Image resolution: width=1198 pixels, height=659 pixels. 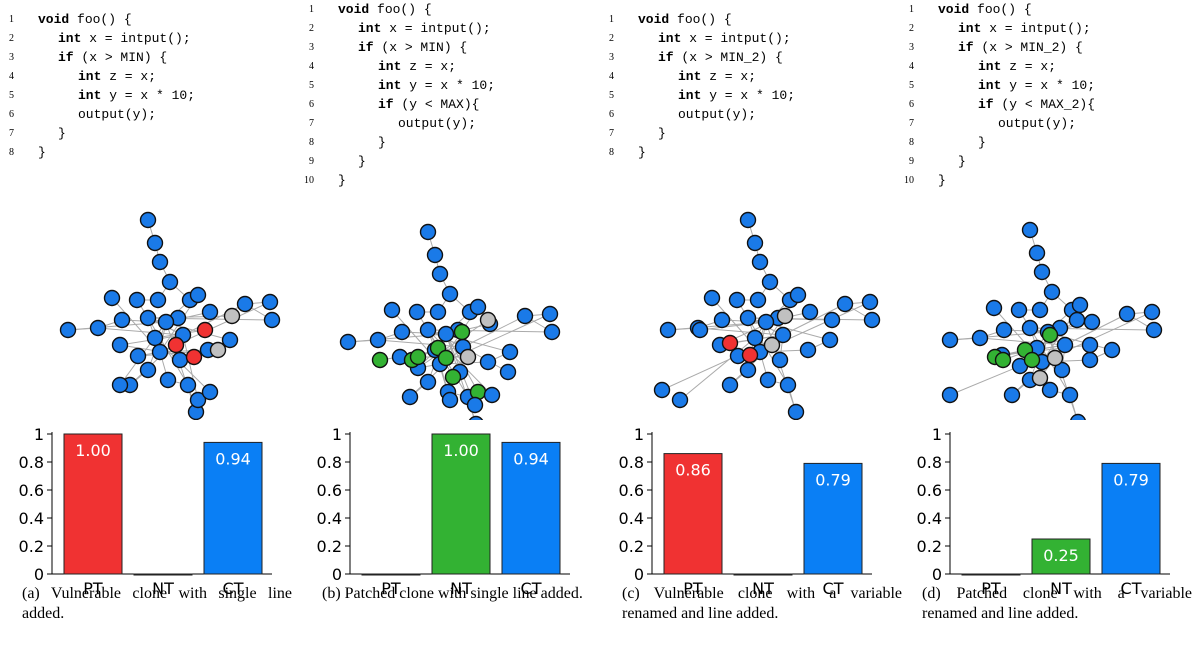 I want to click on code-text: int x = intput();, so click(x=1024, y=28).